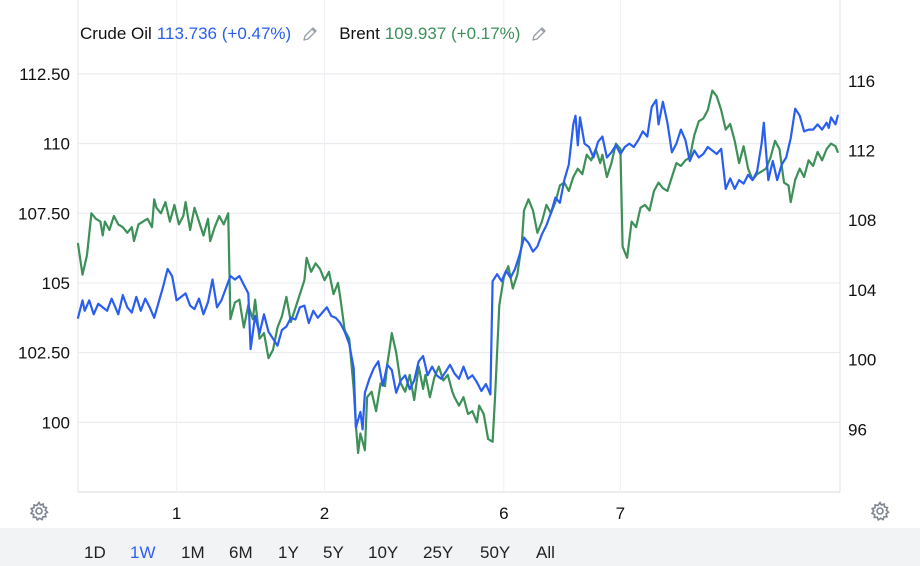  I want to click on right-tick-label: 100, so click(862, 360).